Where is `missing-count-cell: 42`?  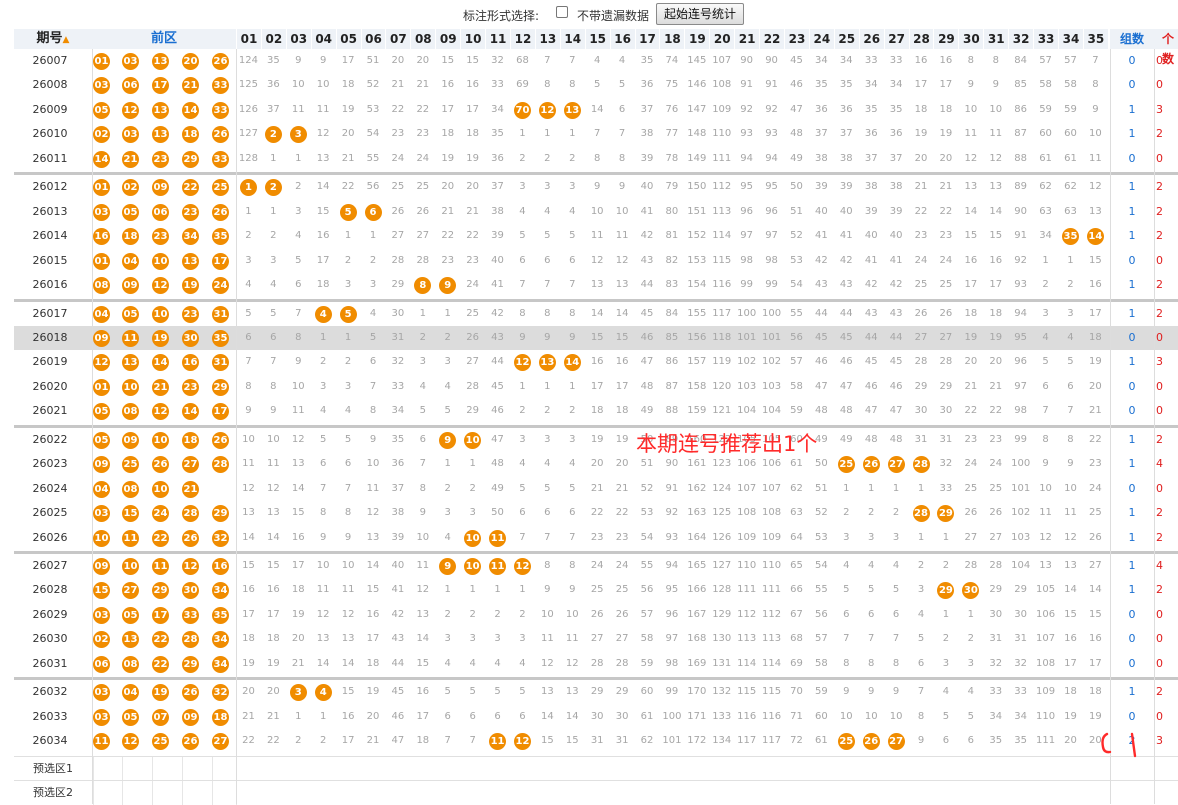 missing-count-cell: 42 is located at coordinates (497, 313).